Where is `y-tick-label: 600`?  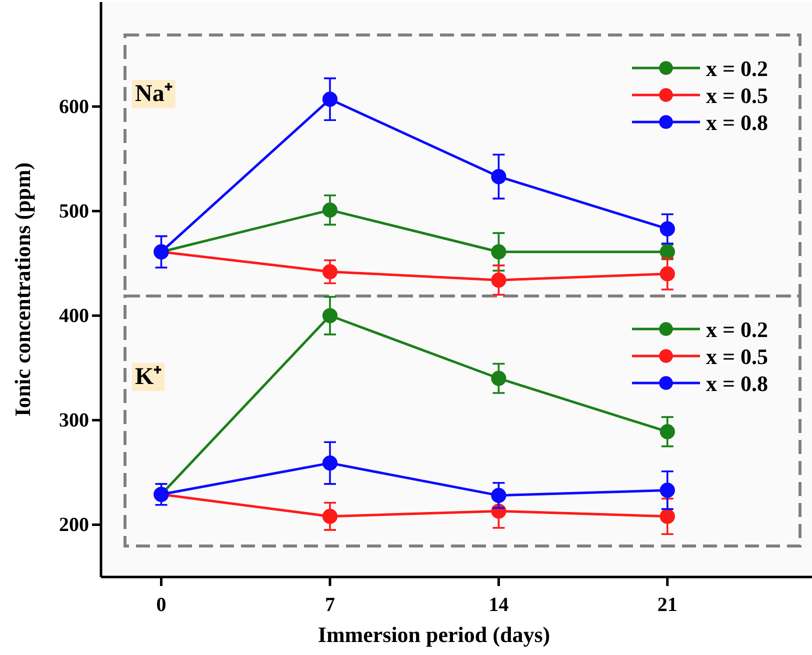
y-tick-label: 600 is located at coordinates (74, 107).